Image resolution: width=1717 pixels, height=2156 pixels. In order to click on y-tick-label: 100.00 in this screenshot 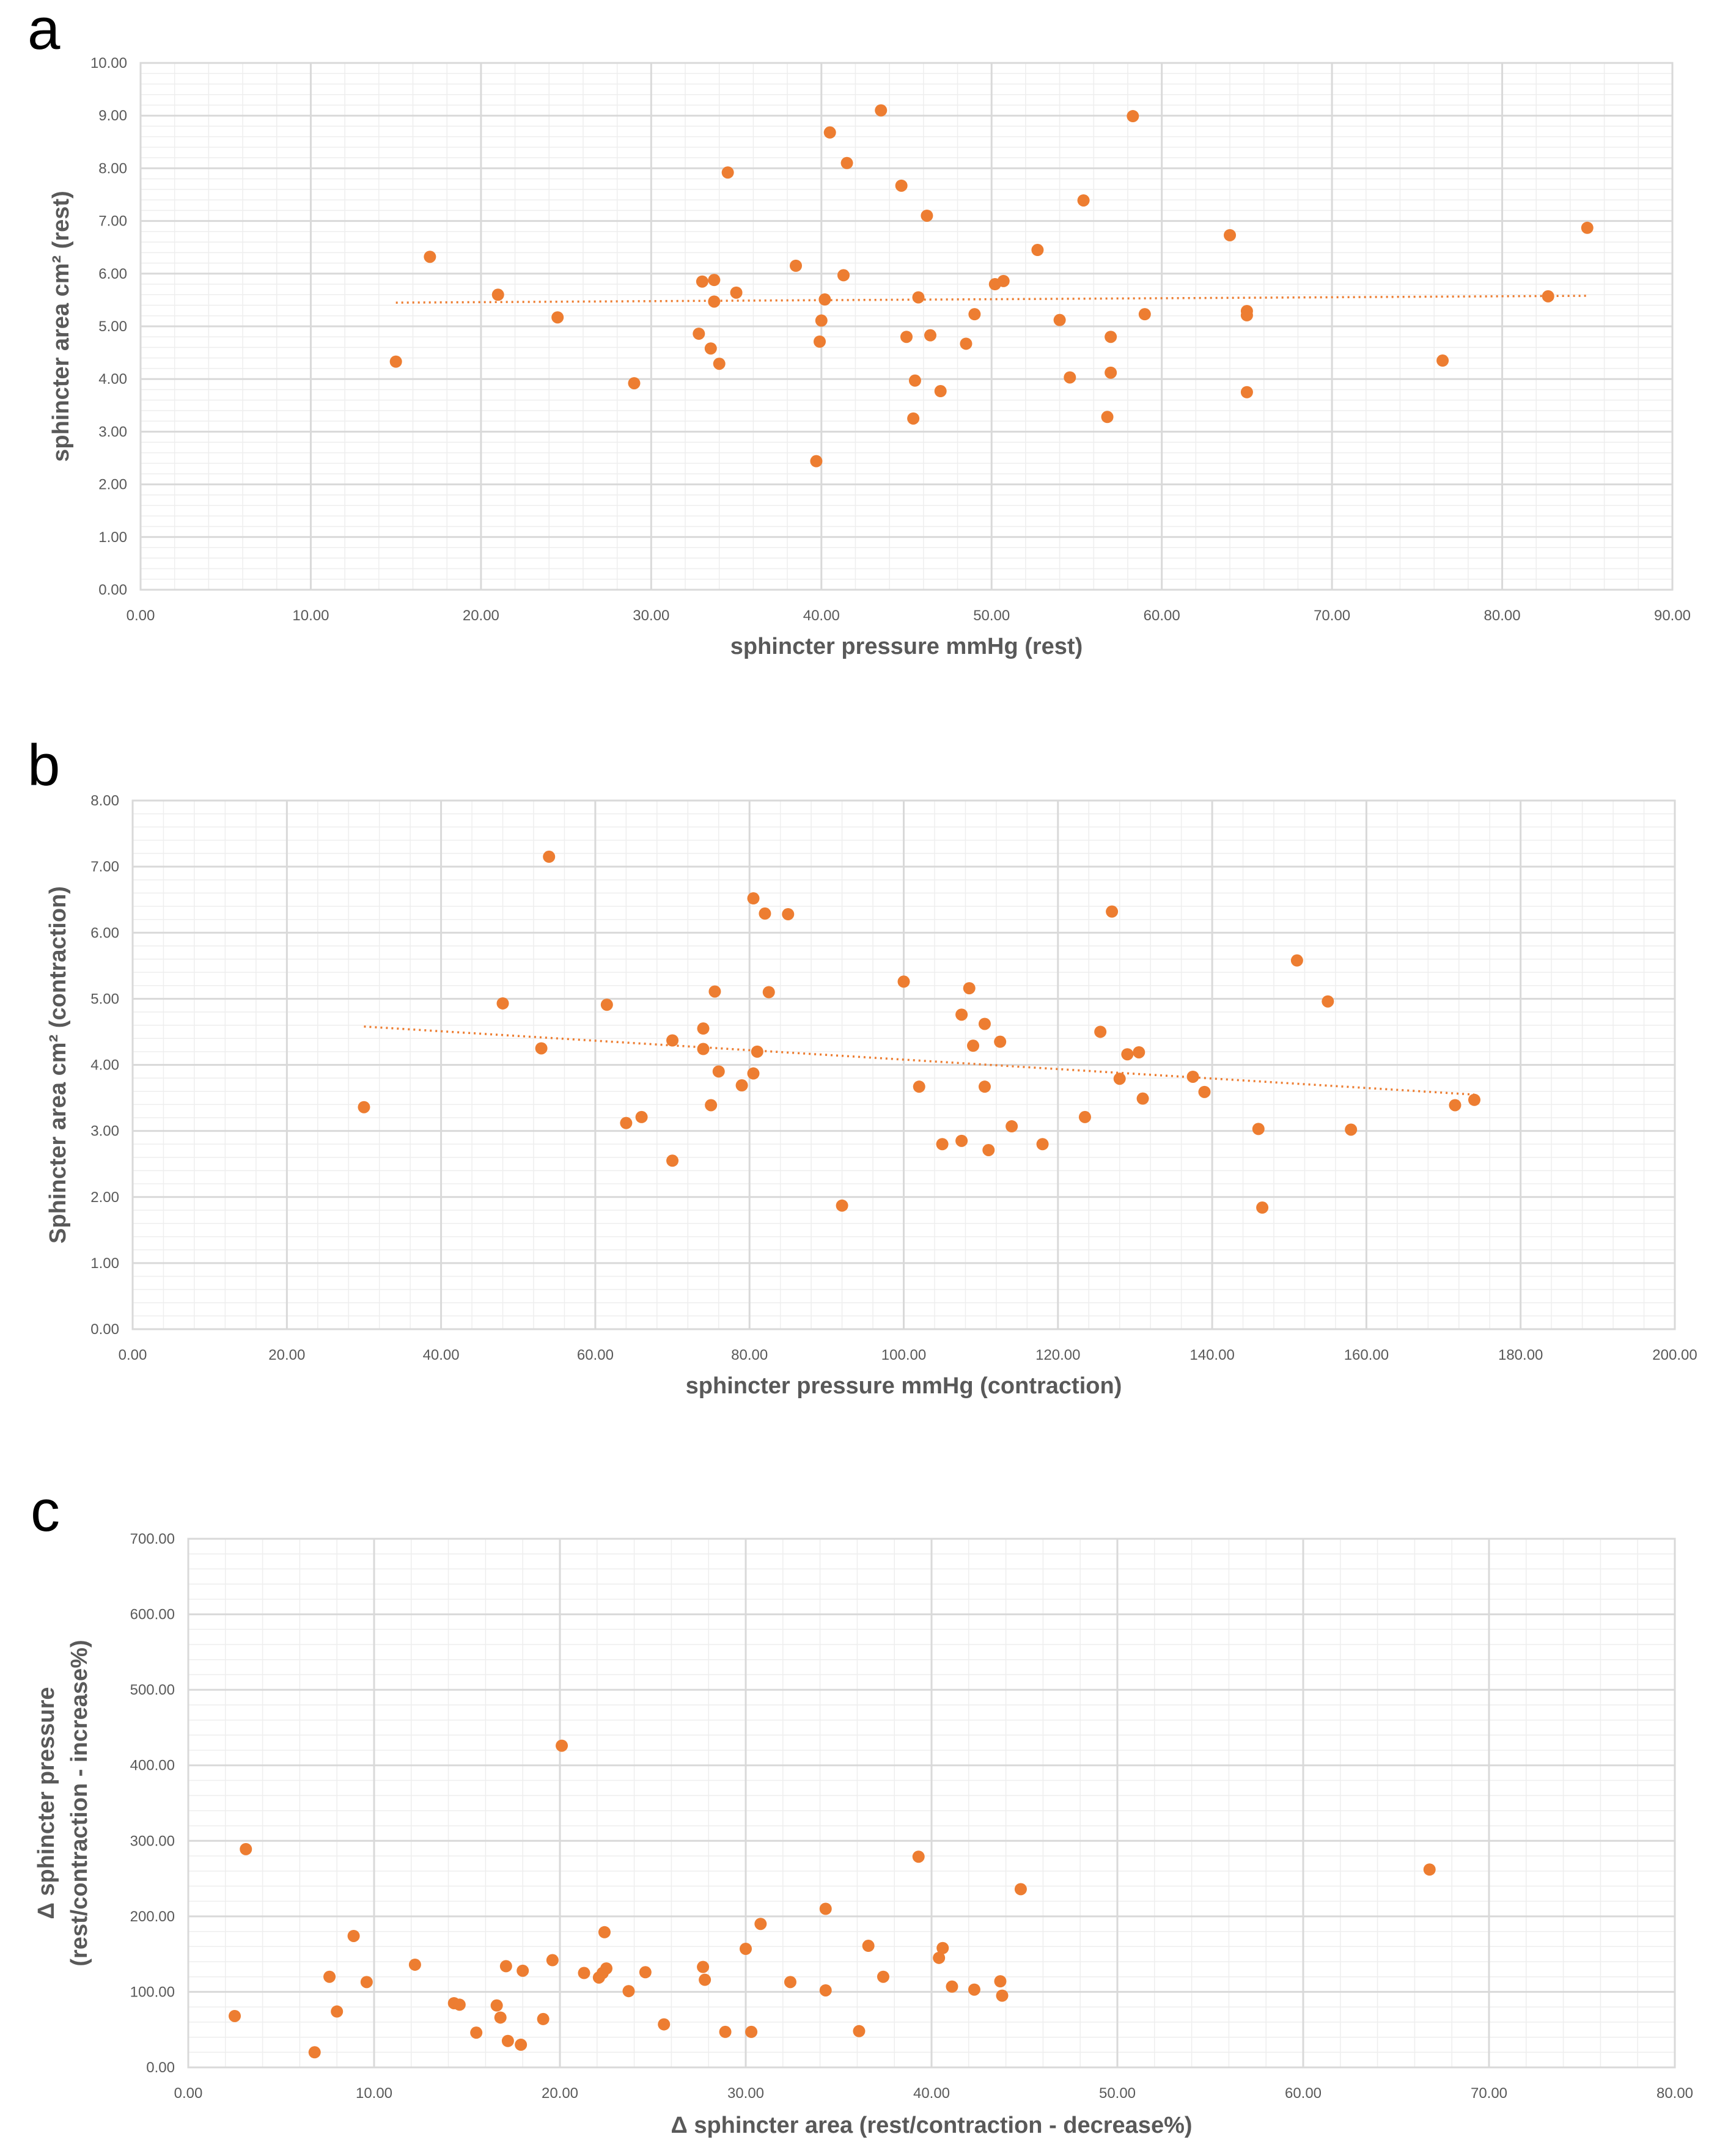, I will do `click(153, 1992)`.